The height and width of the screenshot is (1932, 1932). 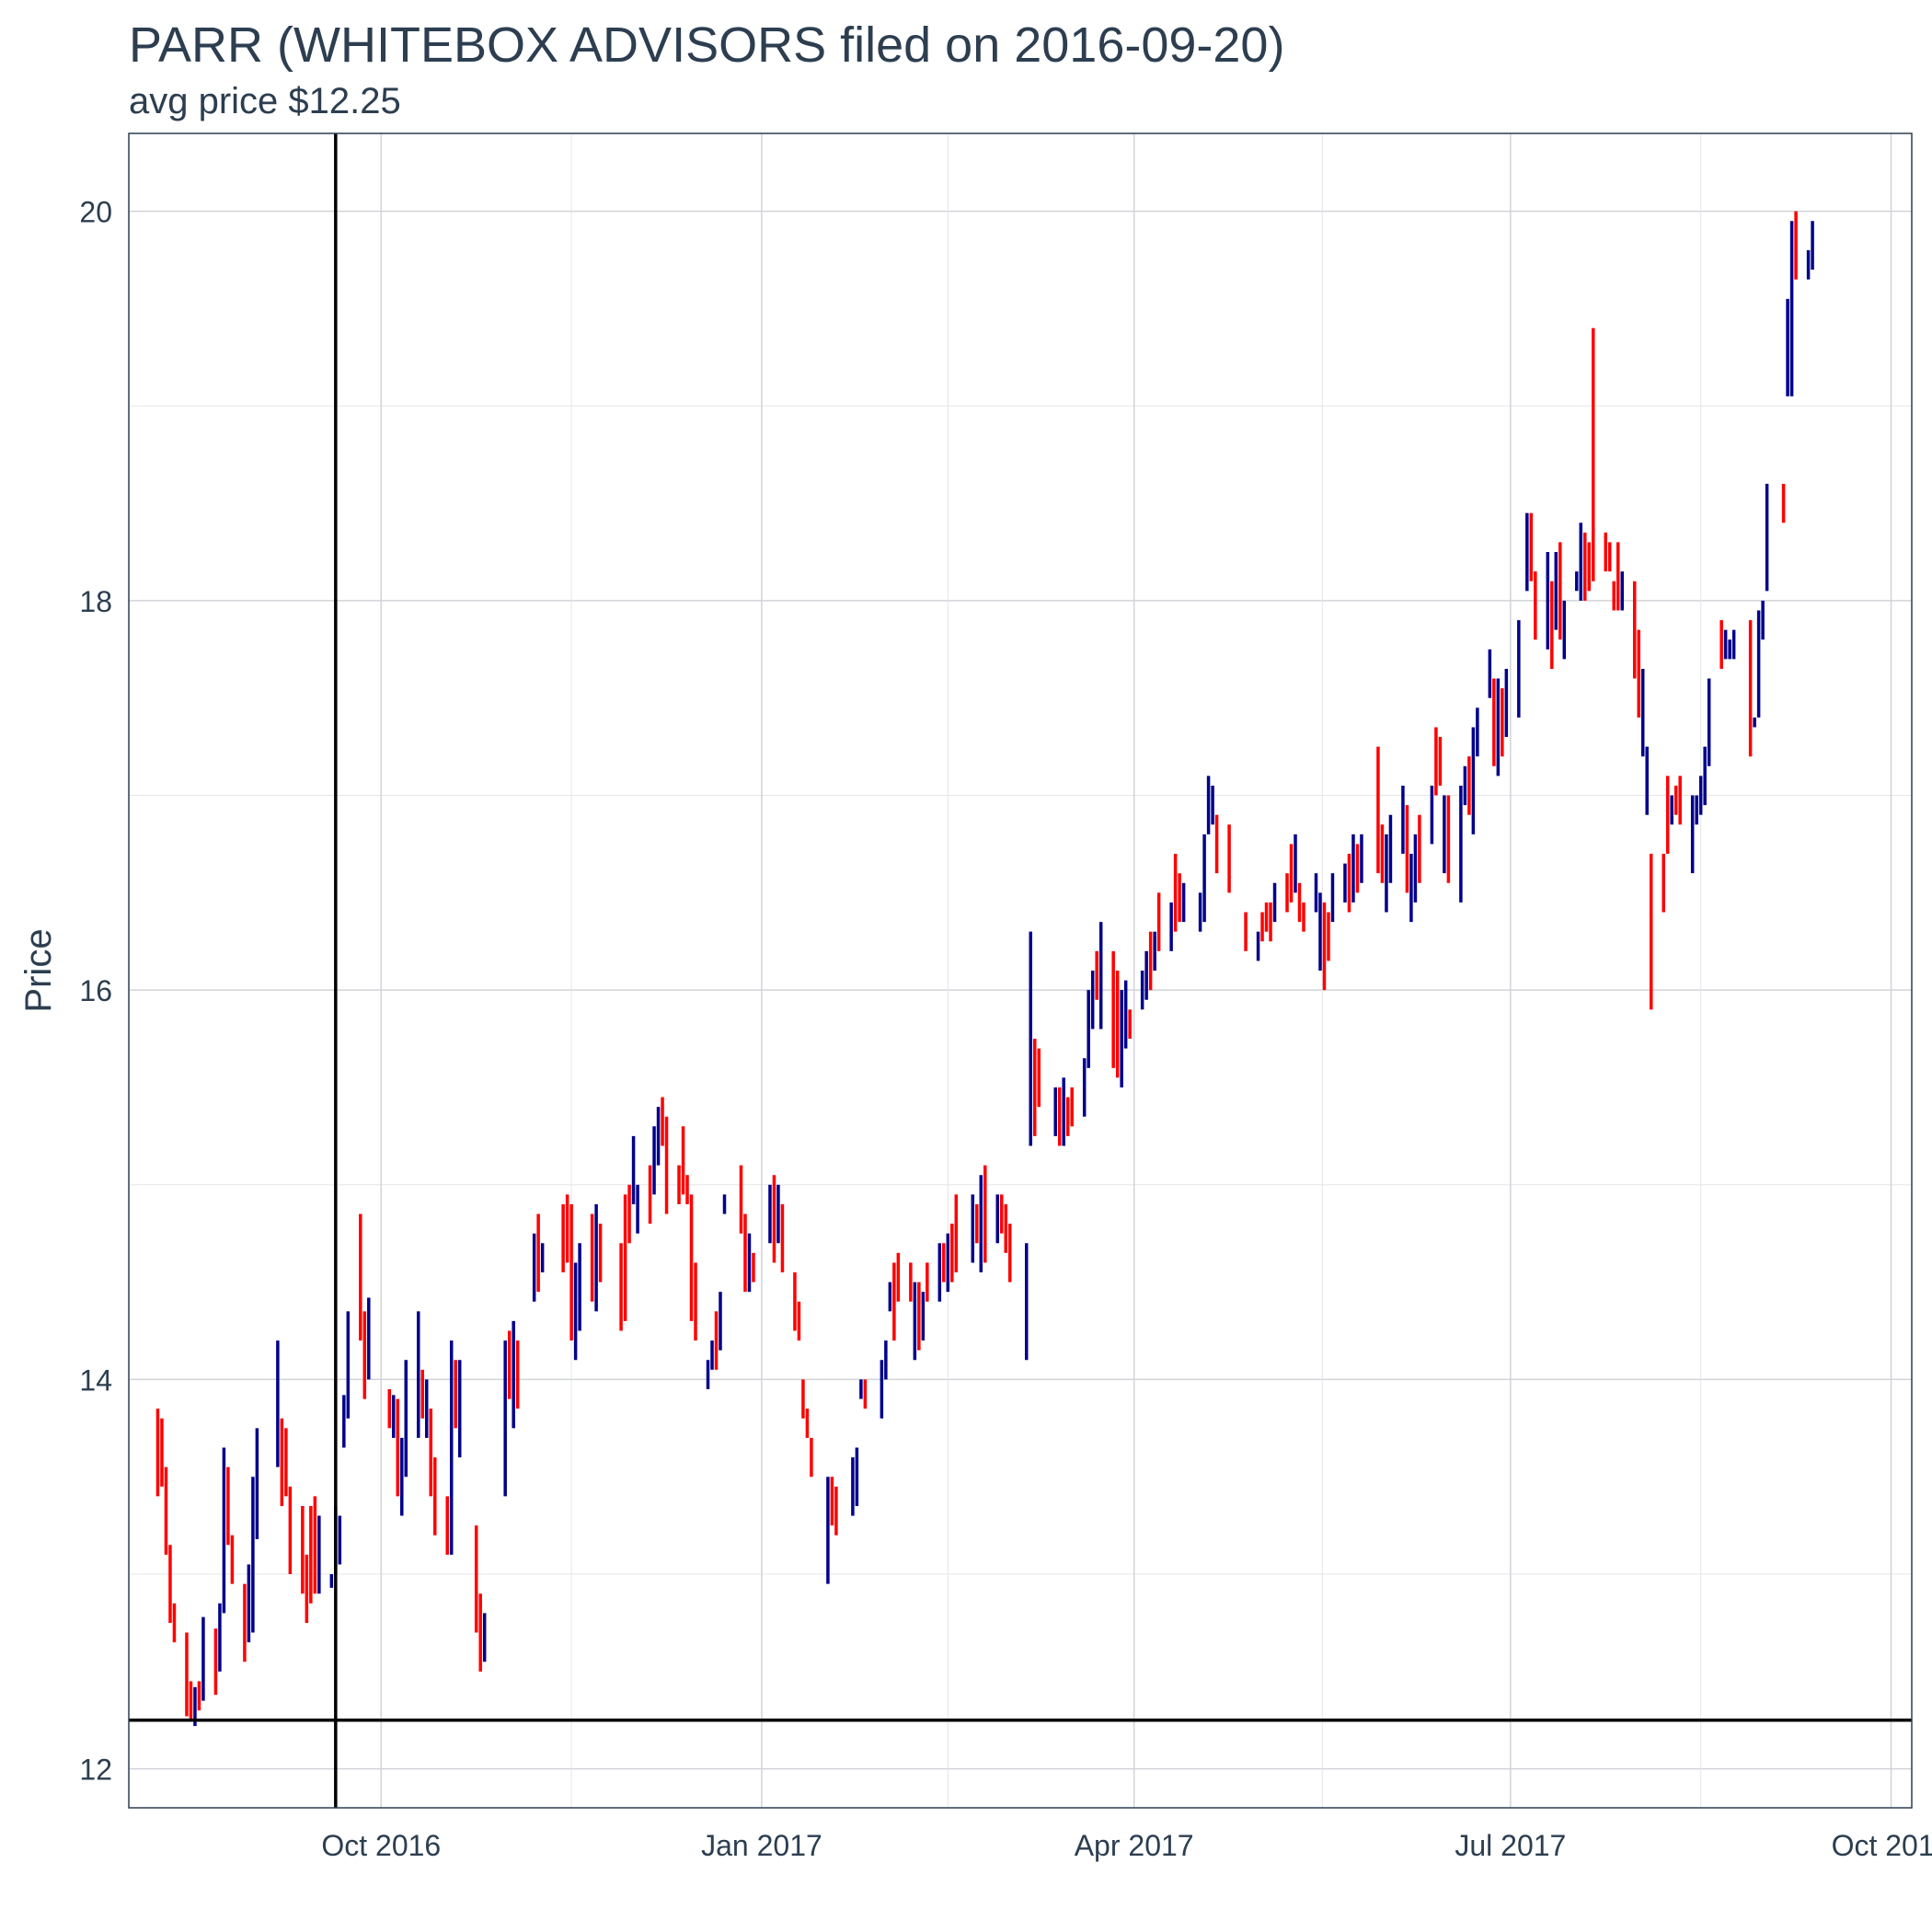 I want to click on chart-subtitle: avg price $12.25, so click(x=265, y=101).